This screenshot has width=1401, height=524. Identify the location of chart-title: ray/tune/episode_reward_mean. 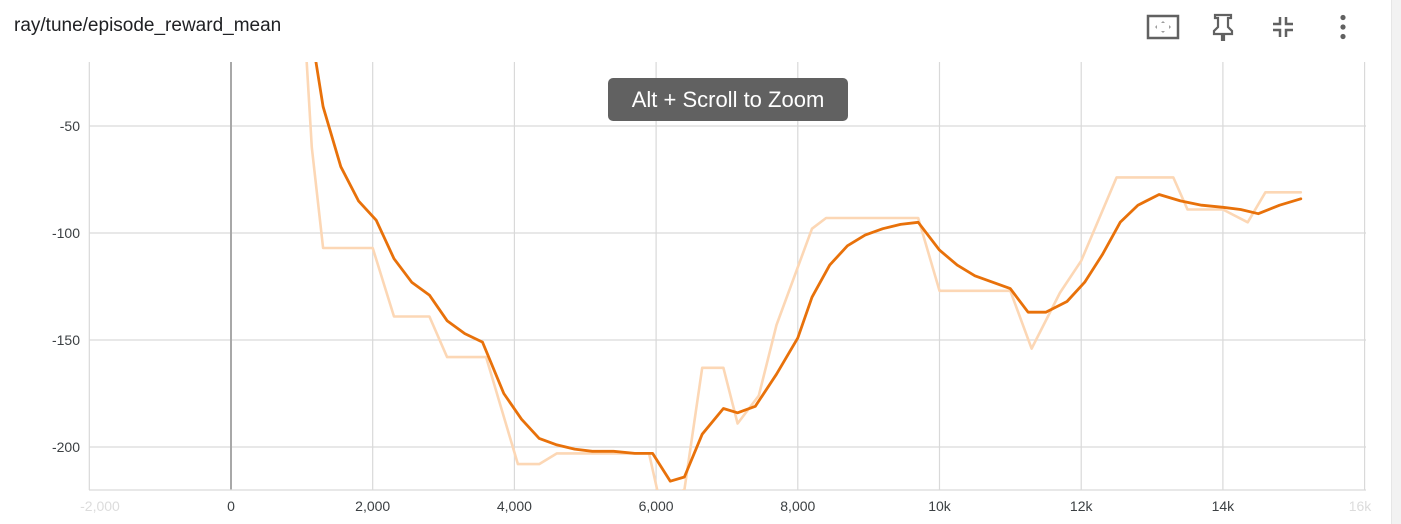
(148, 25).